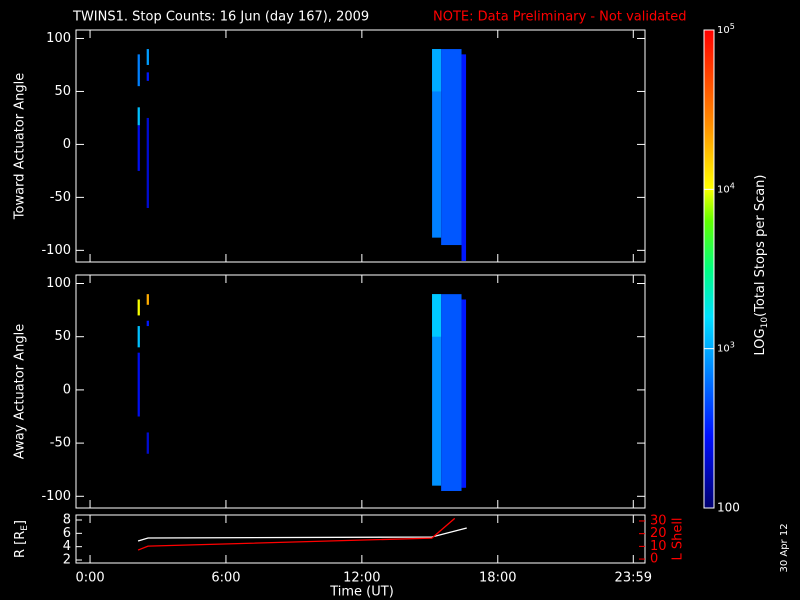 Image resolution: width=800 pixels, height=600 pixels. I want to click on y-tick-label: 4, so click(67, 546).